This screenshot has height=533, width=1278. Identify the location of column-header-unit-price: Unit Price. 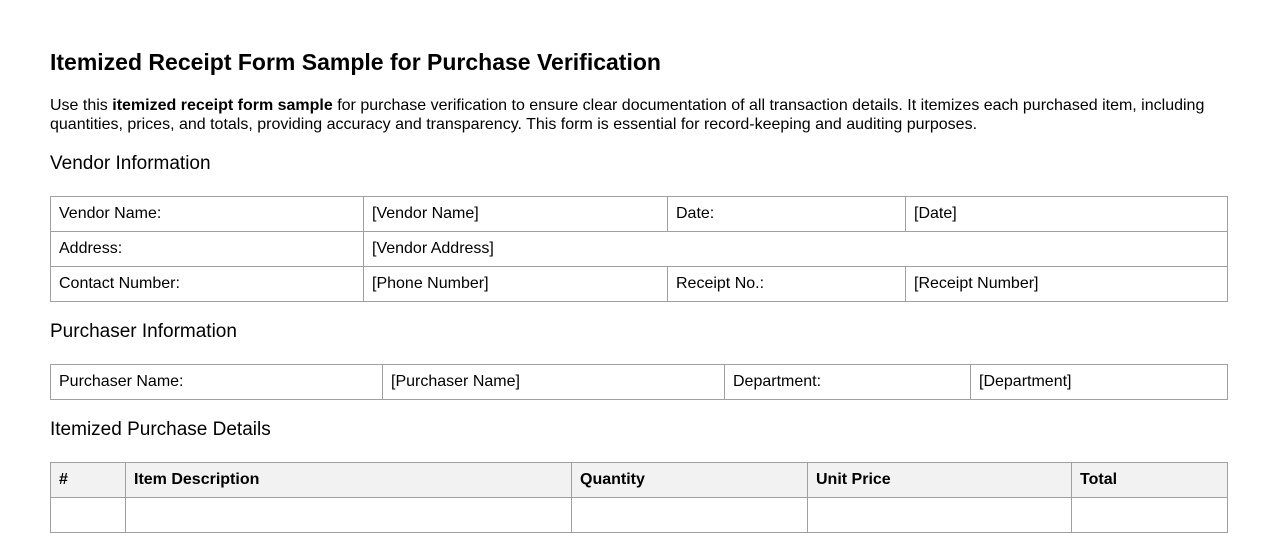
(939, 480).